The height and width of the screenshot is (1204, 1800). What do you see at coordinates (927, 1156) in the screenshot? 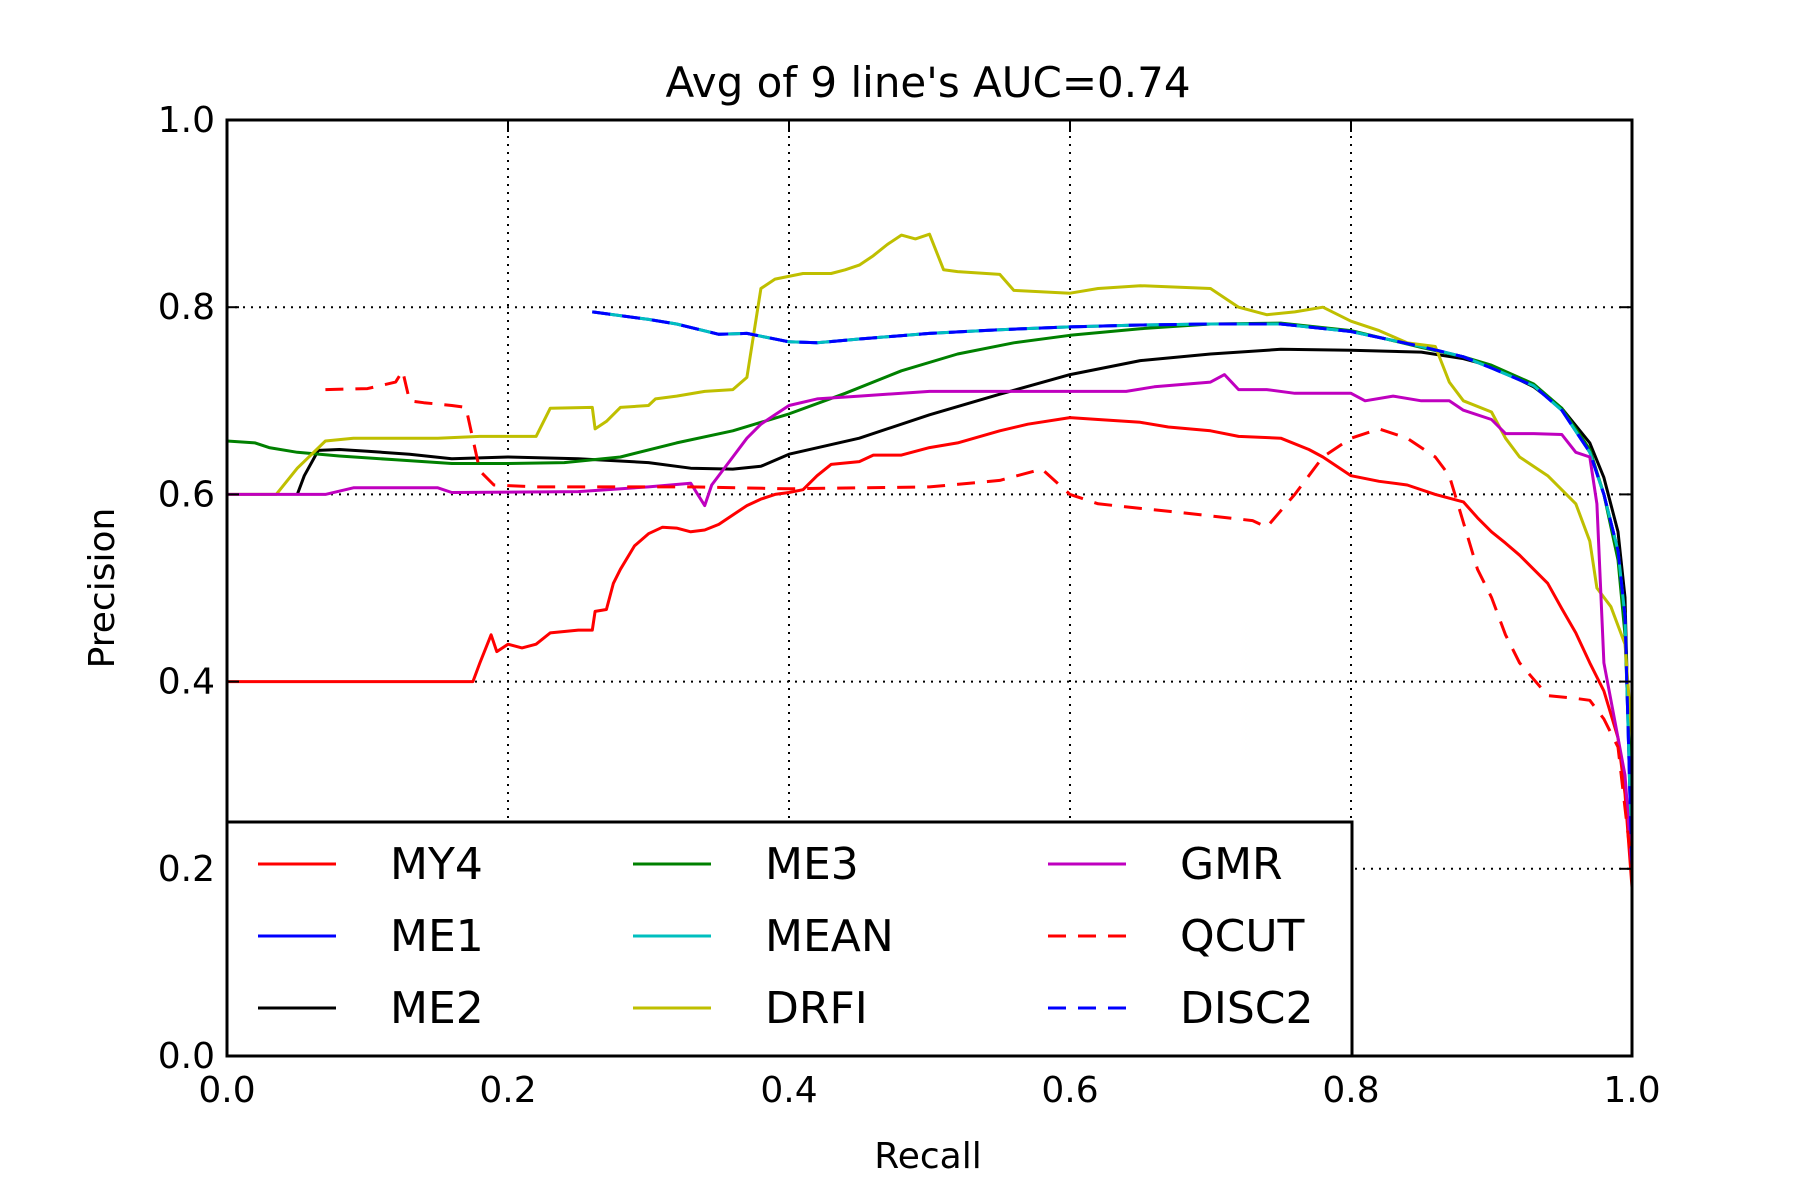
I see `x-axis-label: Recall` at bounding box center [927, 1156].